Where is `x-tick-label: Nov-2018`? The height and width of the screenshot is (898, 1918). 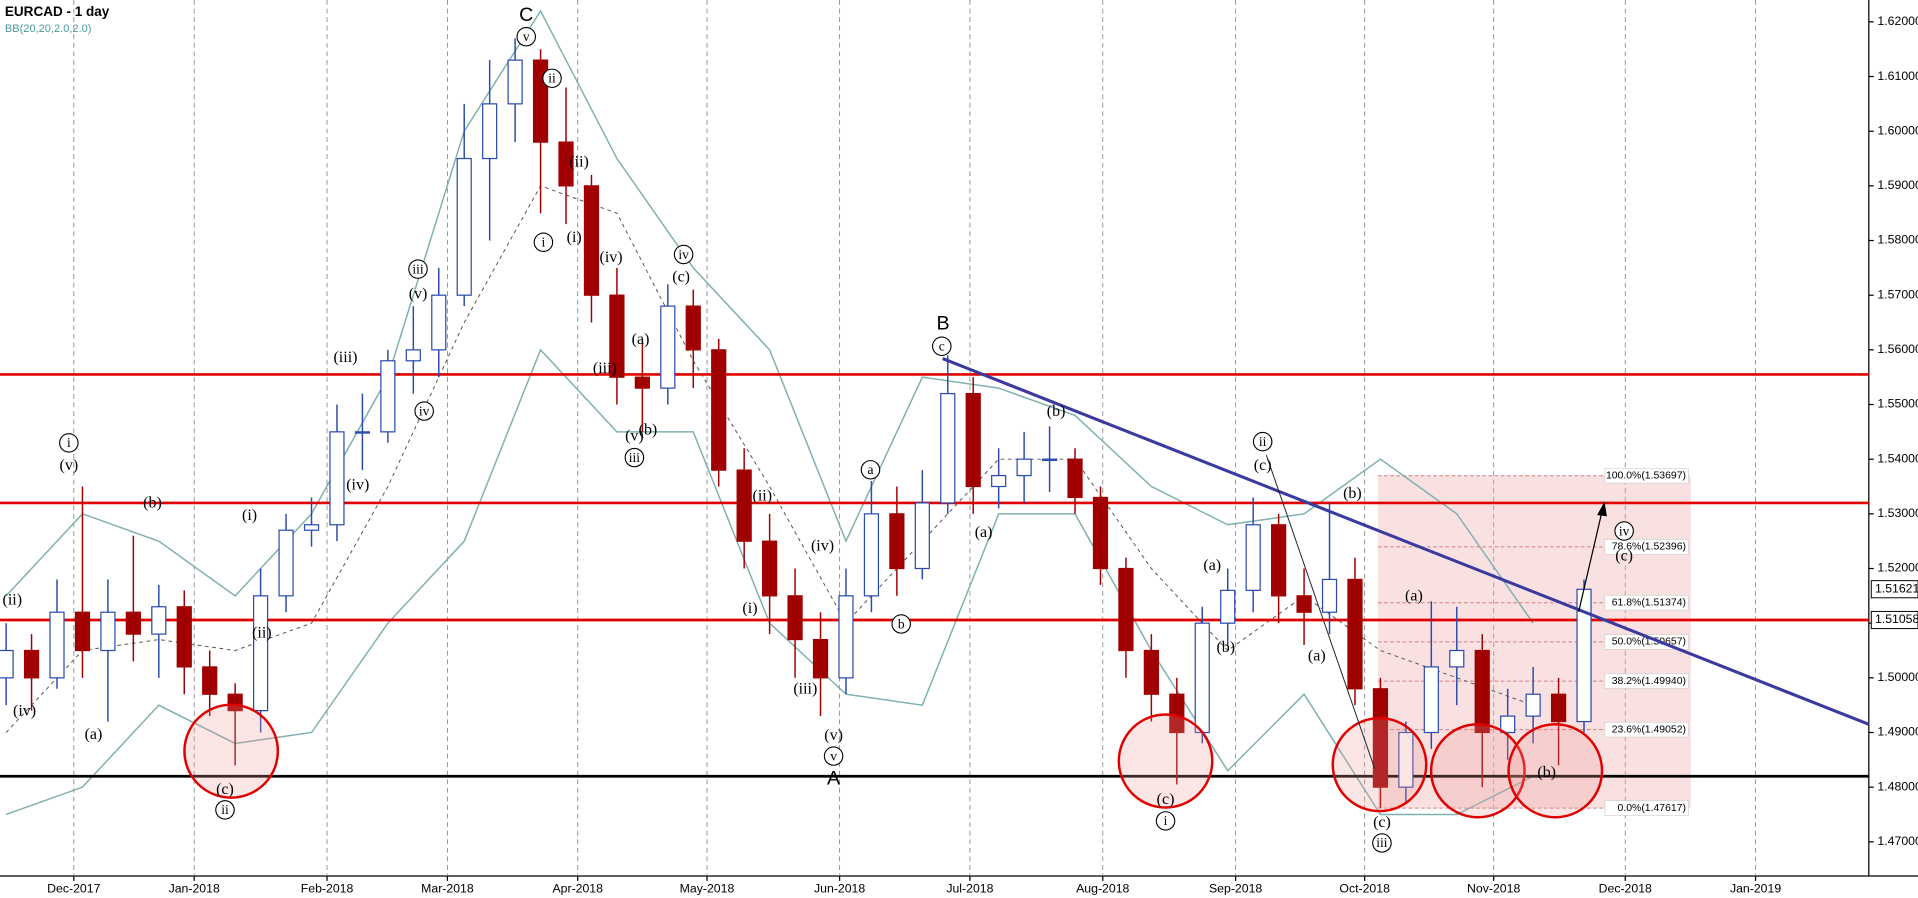 x-tick-label: Nov-2018 is located at coordinates (1493, 889).